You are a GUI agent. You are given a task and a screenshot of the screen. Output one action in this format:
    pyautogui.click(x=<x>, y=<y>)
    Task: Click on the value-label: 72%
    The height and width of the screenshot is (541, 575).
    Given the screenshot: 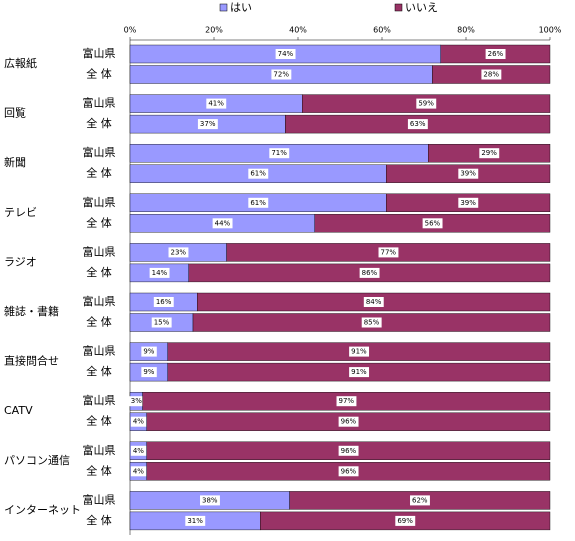 What is the action you would take?
    pyautogui.click(x=281, y=75)
    